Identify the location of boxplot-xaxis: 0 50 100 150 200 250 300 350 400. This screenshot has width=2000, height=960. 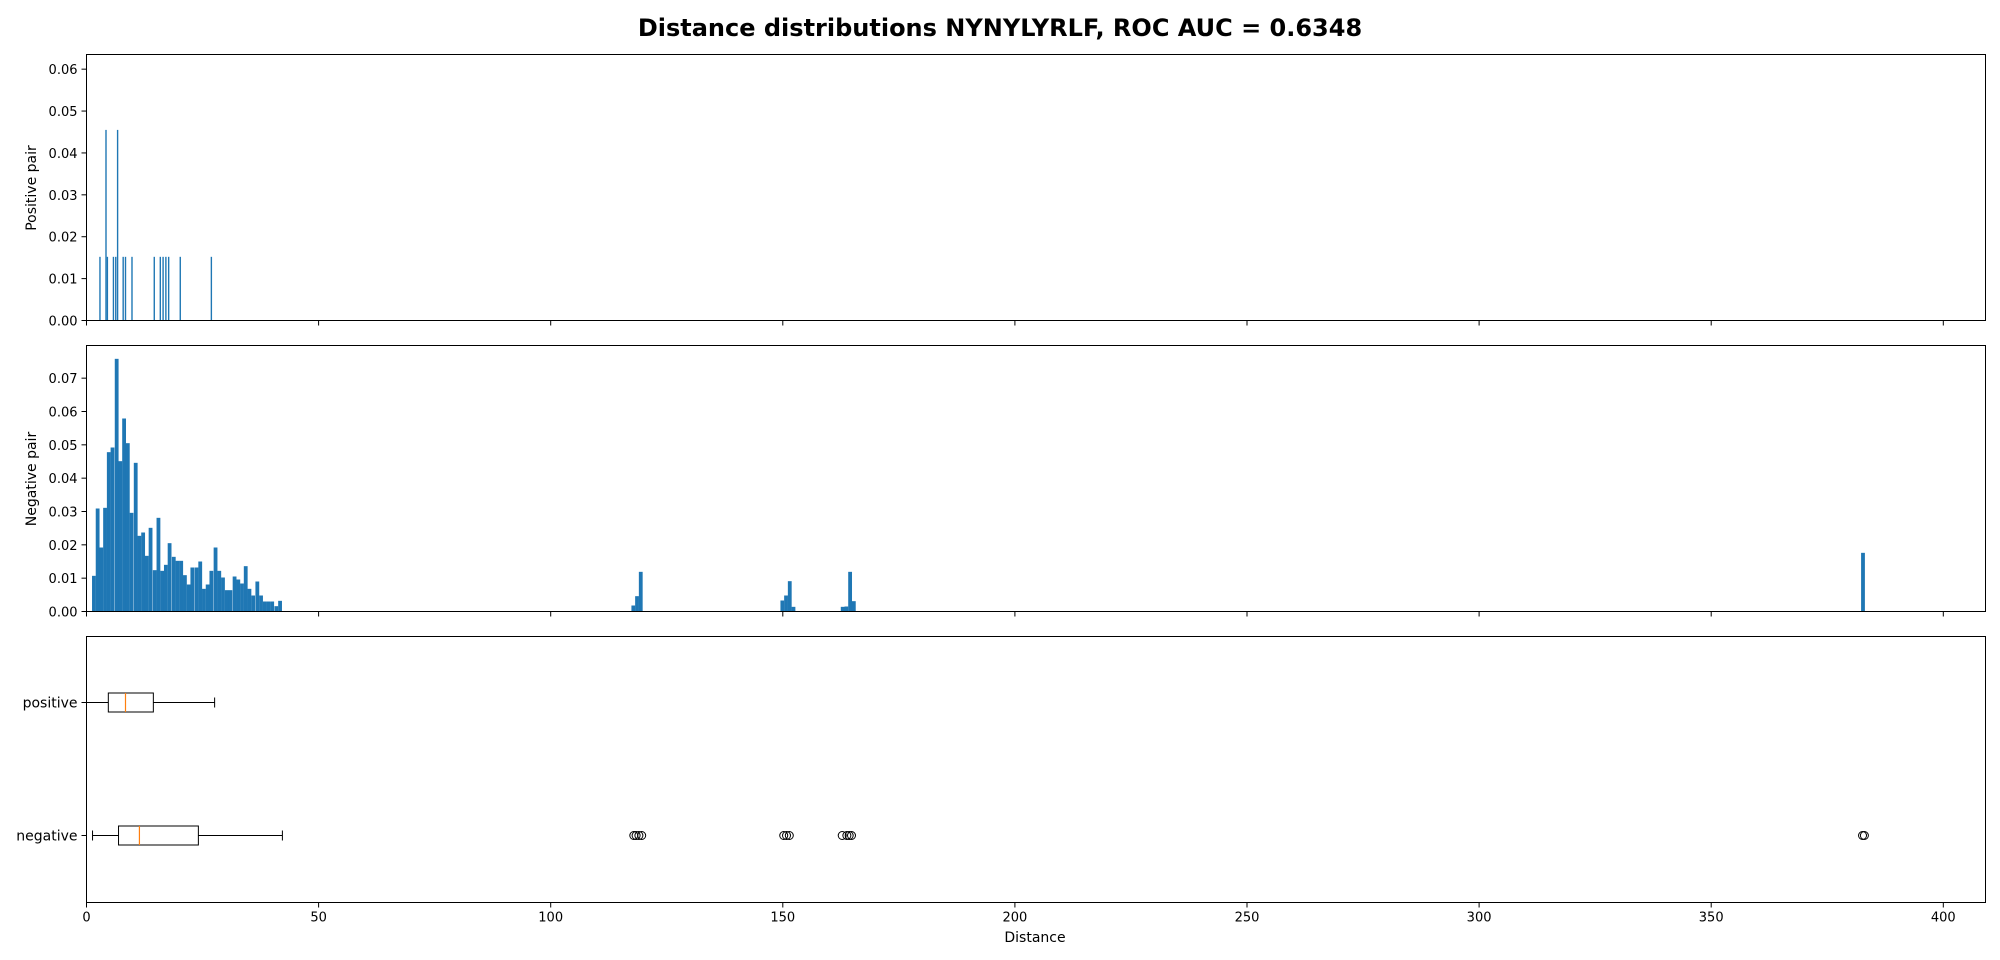
(1019, 914).